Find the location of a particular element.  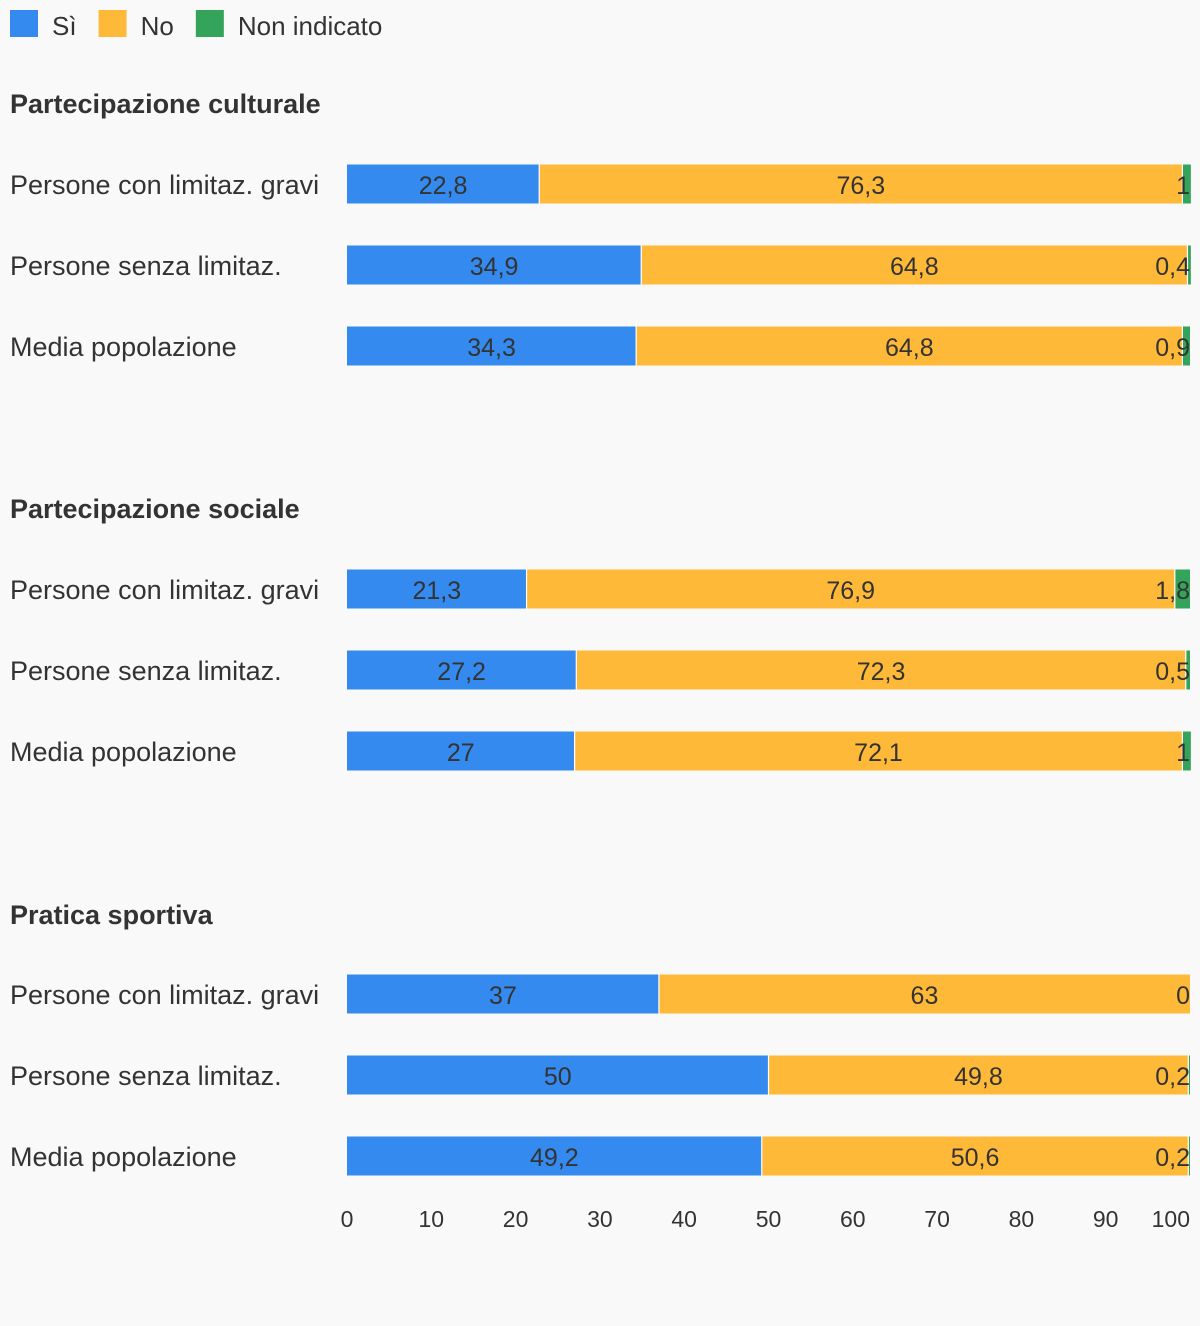

bar-row: Persone senza limitaz. 50 49,8 0,2 is located at coordinates (600, 1075).